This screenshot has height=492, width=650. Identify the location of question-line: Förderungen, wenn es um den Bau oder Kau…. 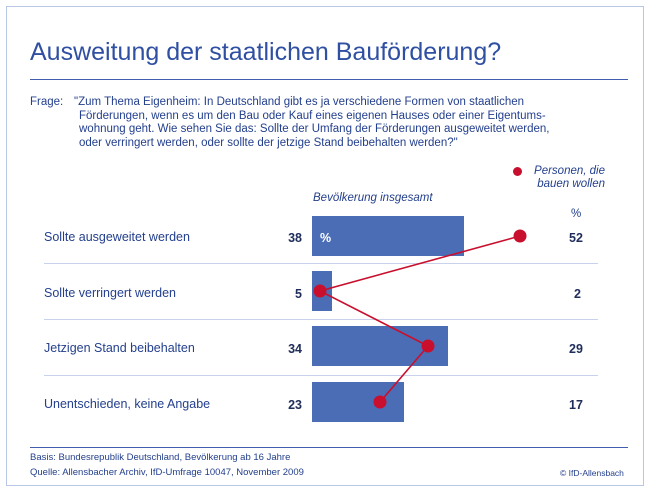
(312, 115).